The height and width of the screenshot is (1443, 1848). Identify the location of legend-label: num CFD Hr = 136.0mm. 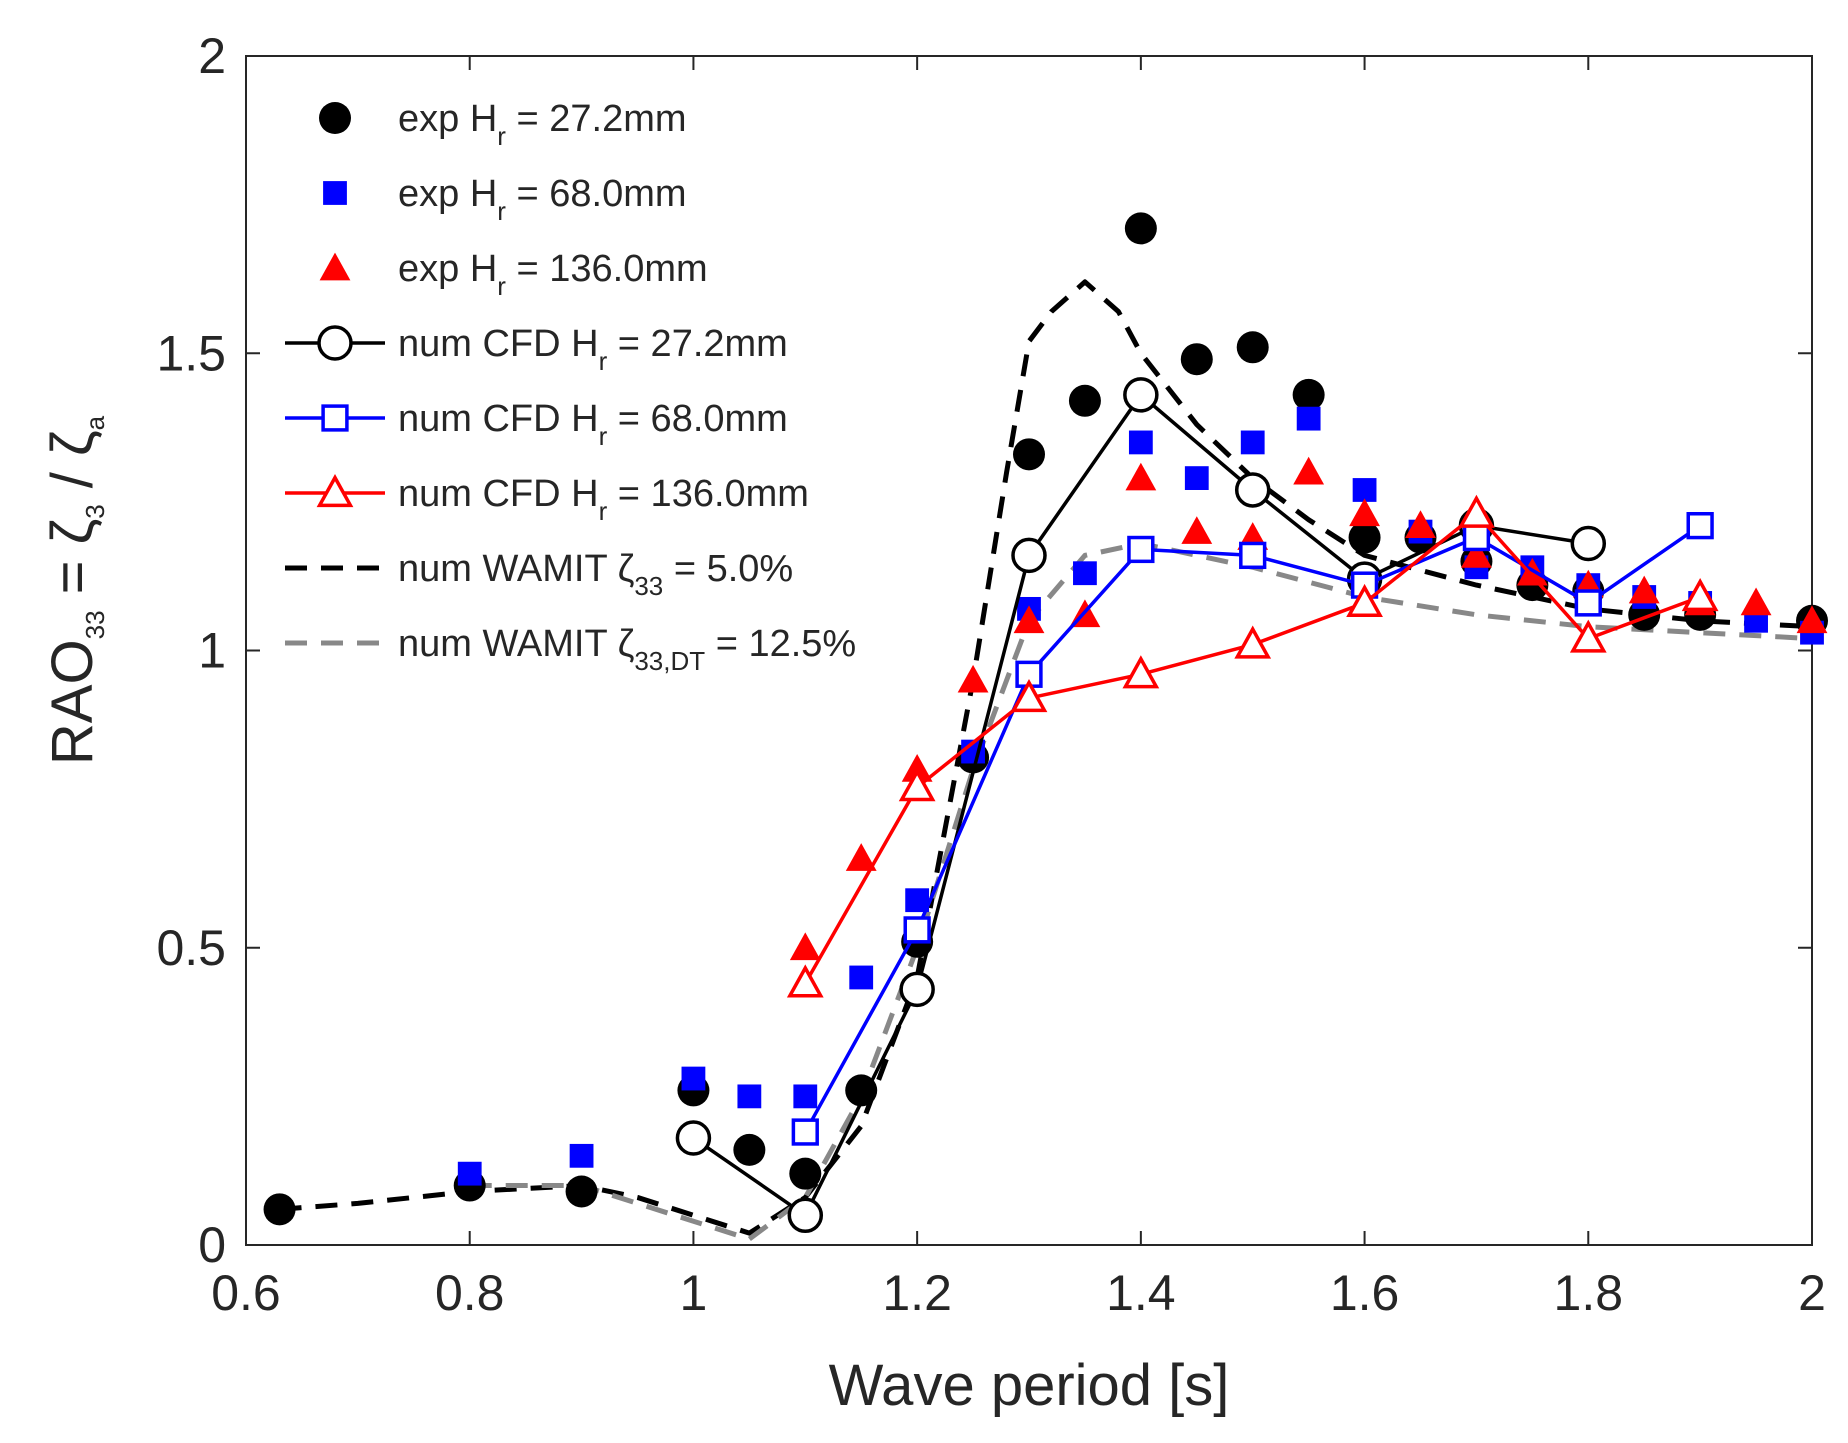
(603, 499).